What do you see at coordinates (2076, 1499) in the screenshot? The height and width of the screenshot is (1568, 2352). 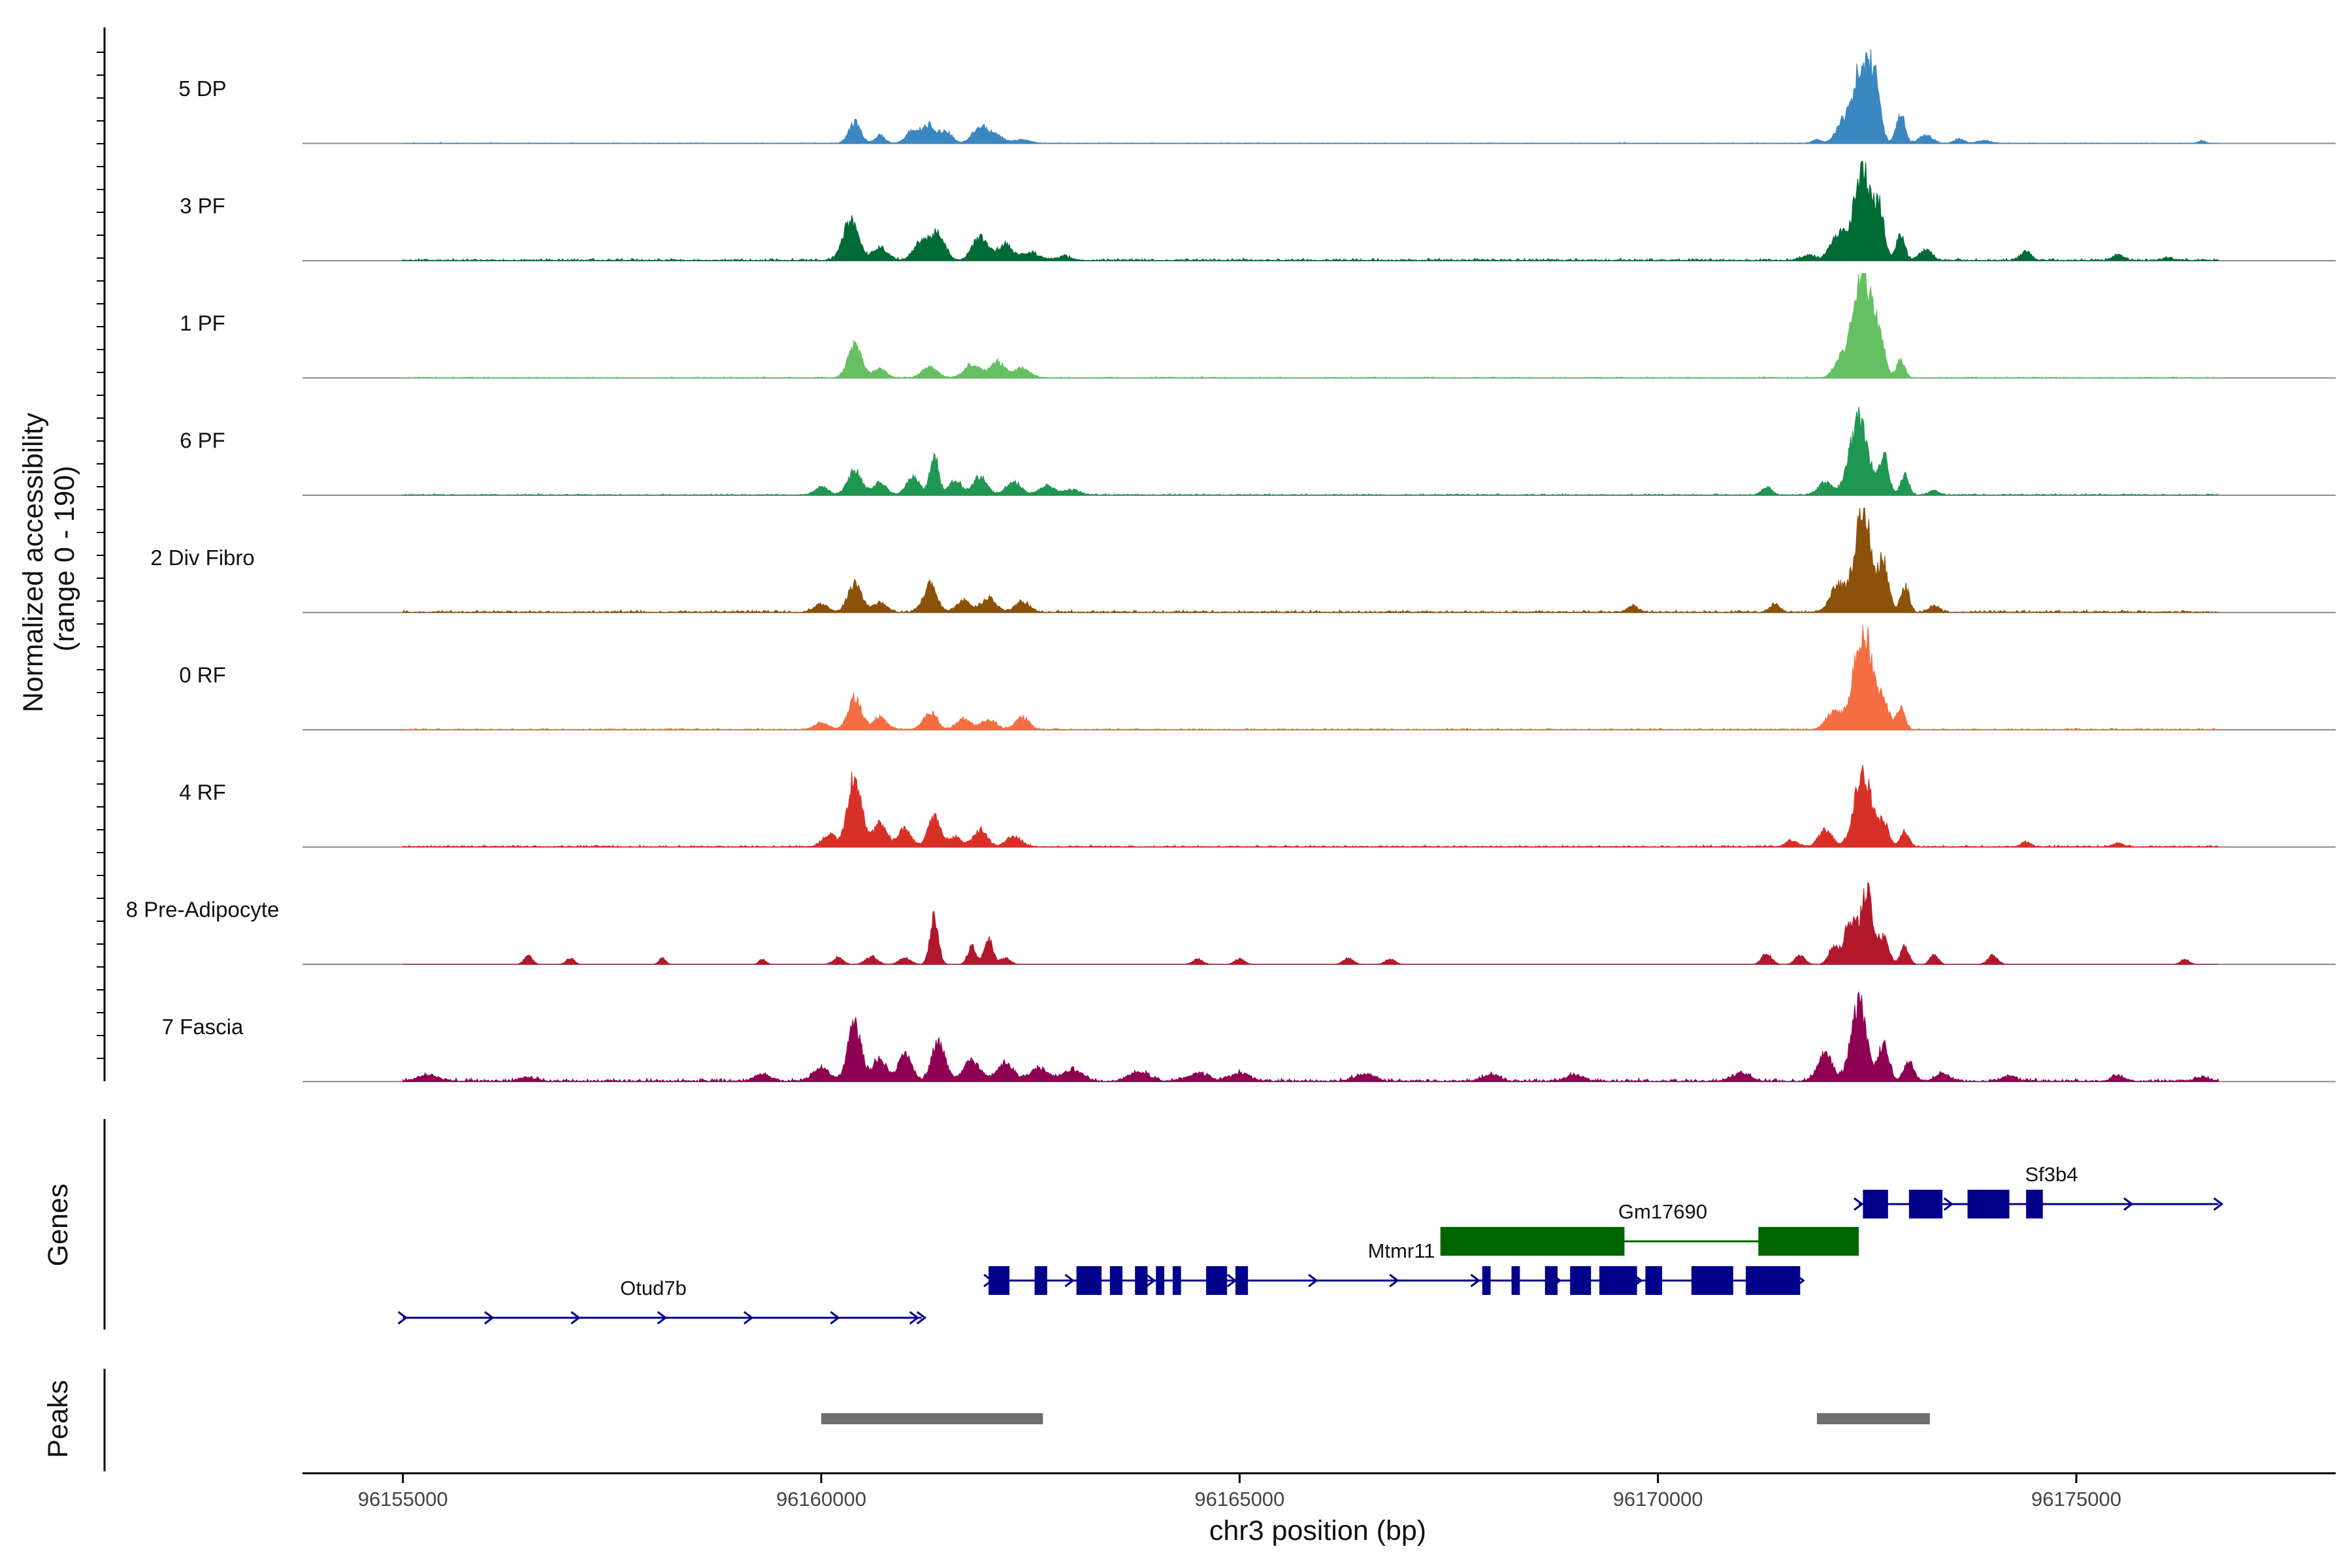 I see `x-tick-label: 96175000` at bounding box center [2076, 1499].